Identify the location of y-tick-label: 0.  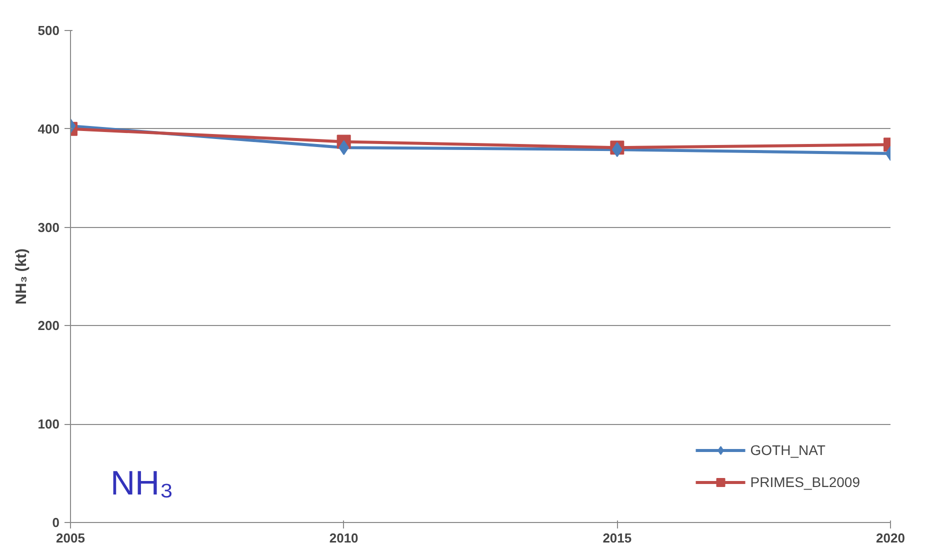
(56, 522).